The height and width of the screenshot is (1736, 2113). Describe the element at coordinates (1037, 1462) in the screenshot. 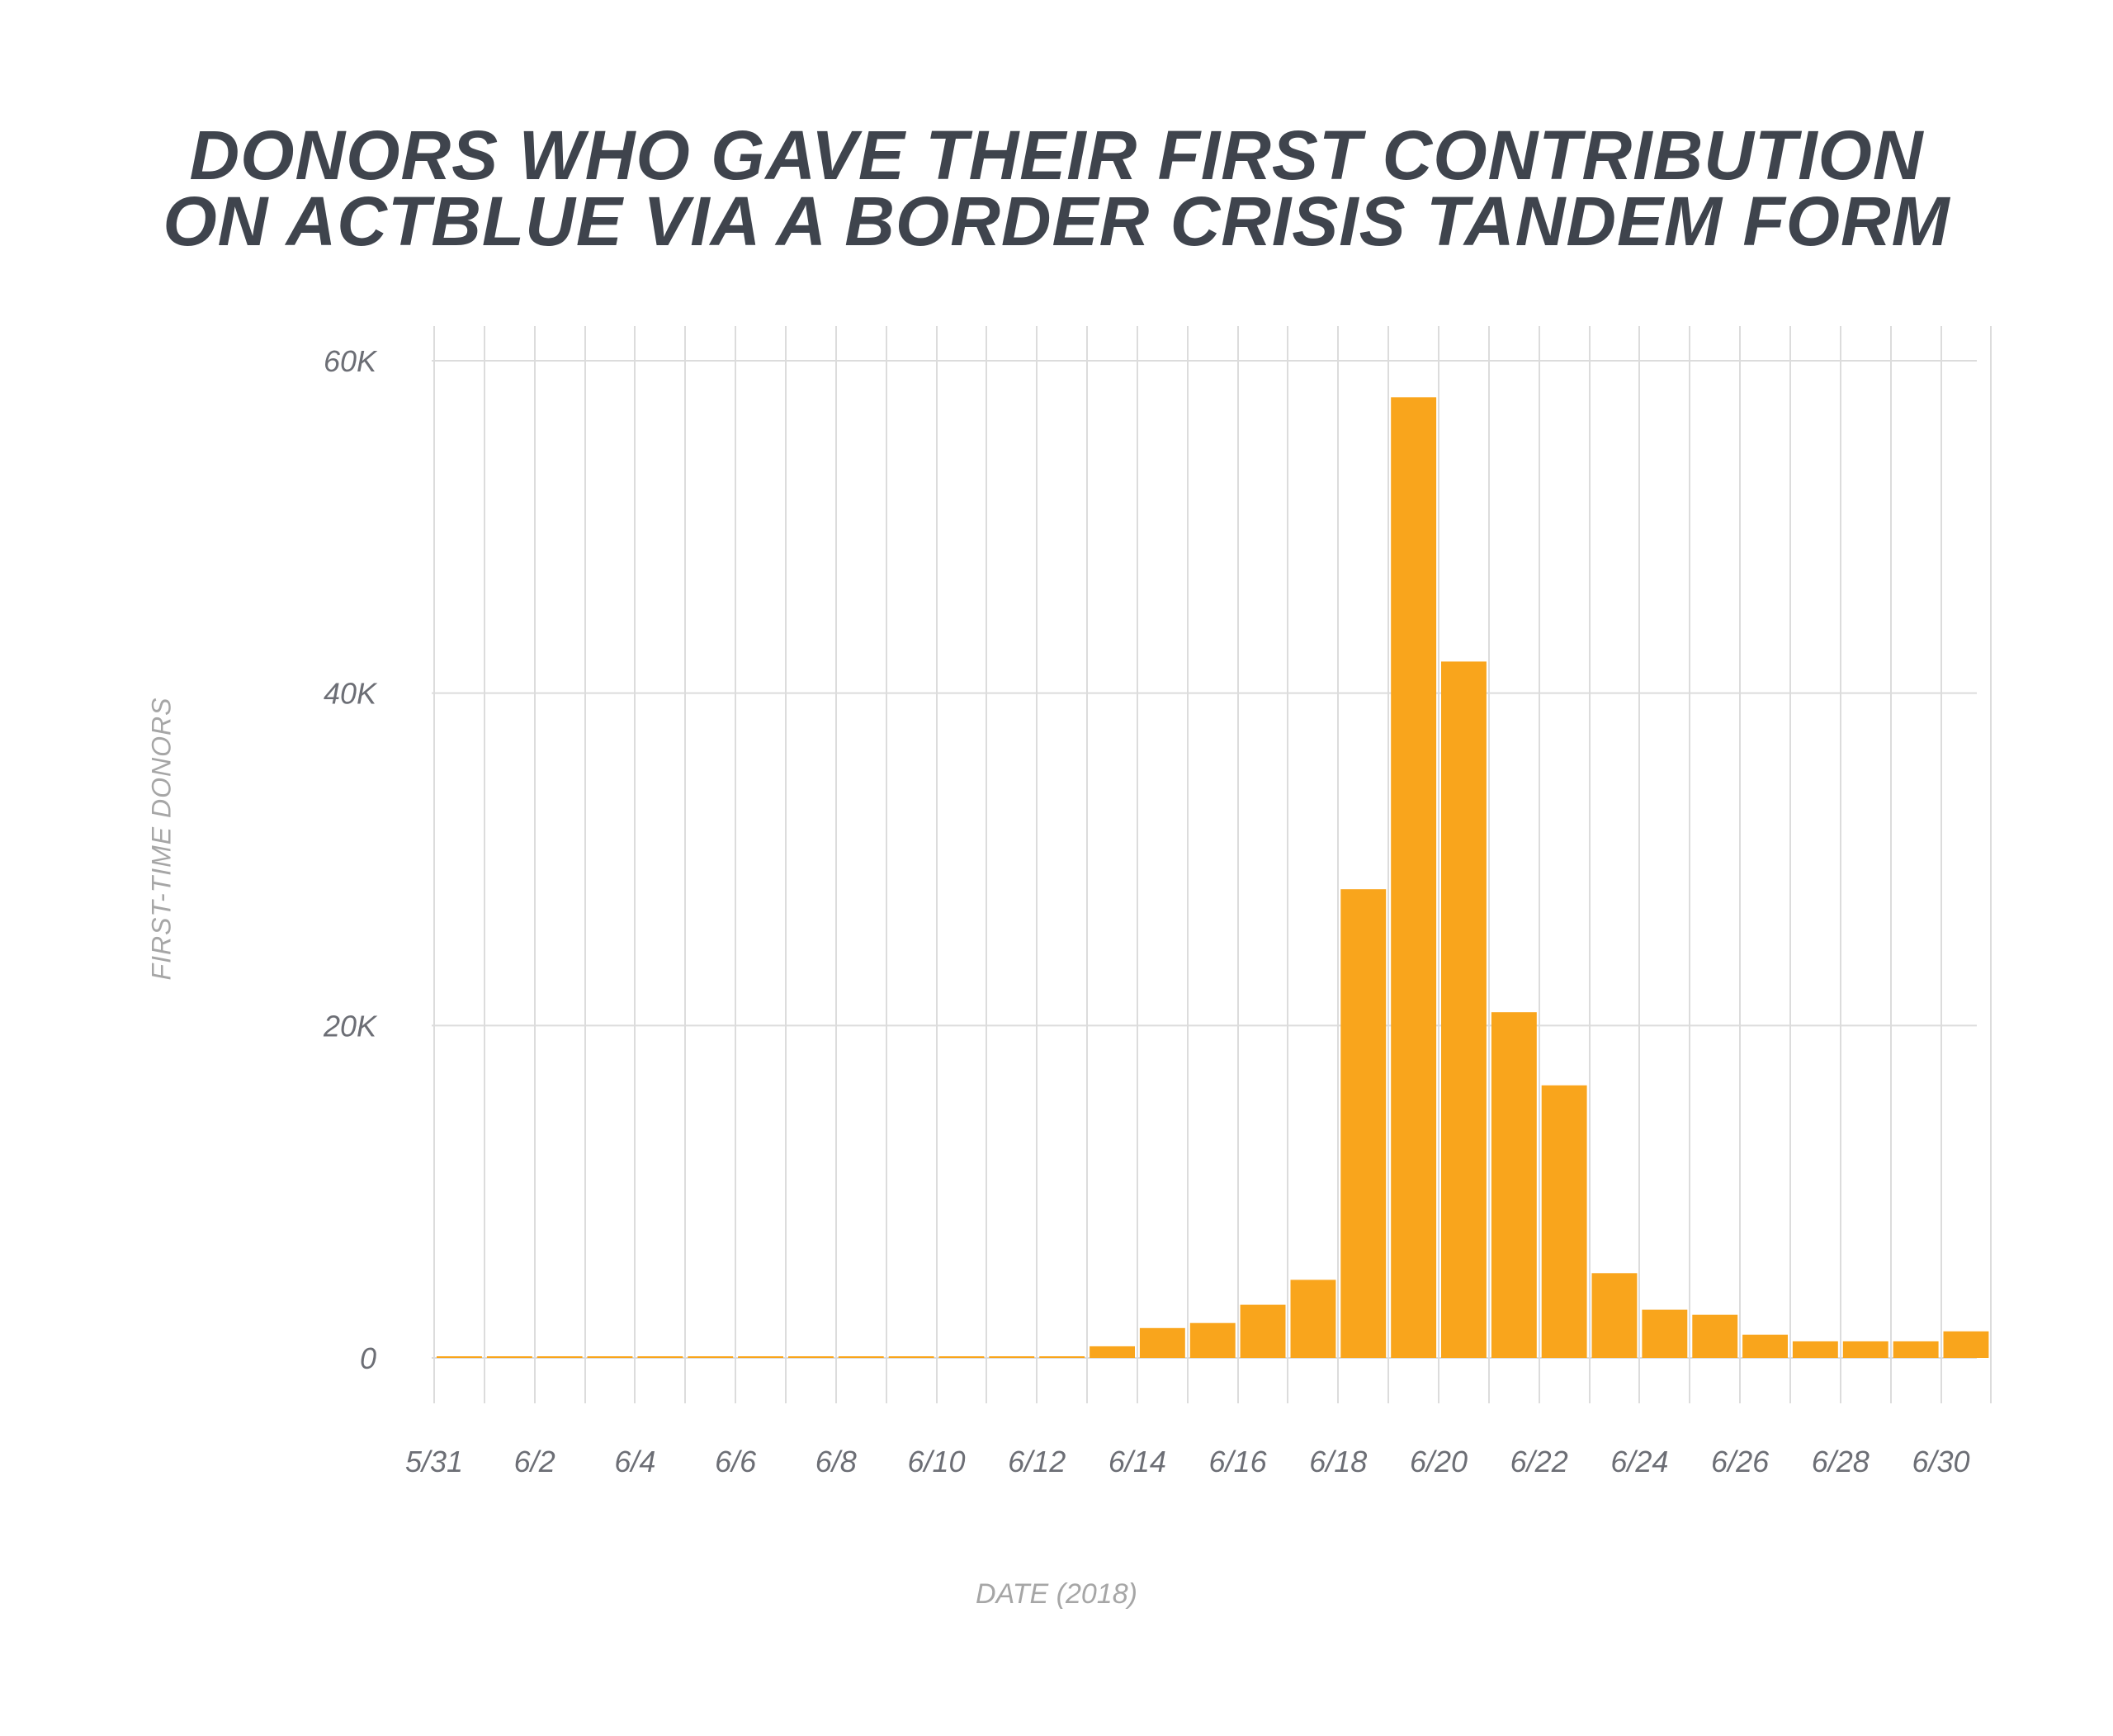

I see `x-tick-label: 6/12` at that location.